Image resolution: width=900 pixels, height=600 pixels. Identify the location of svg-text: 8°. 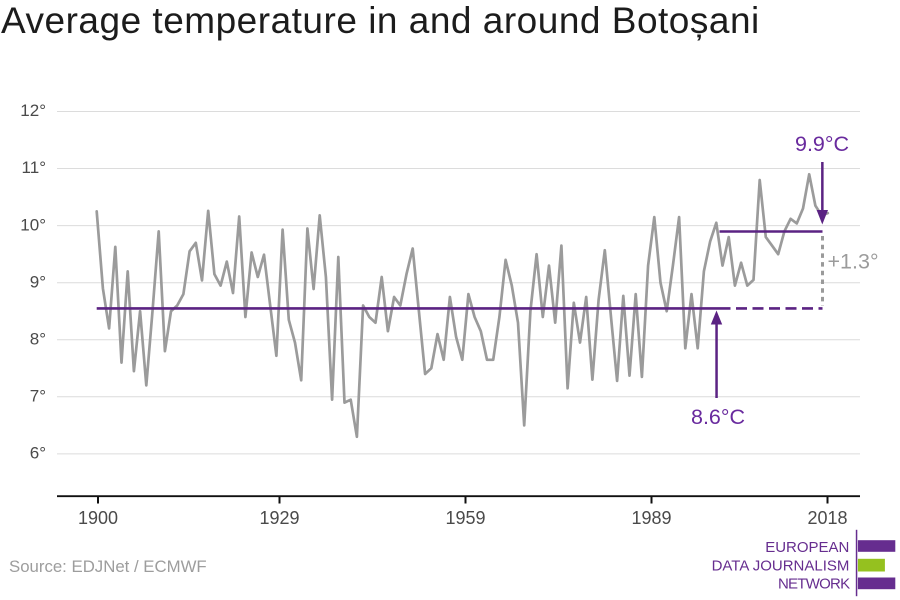
(38, 338).